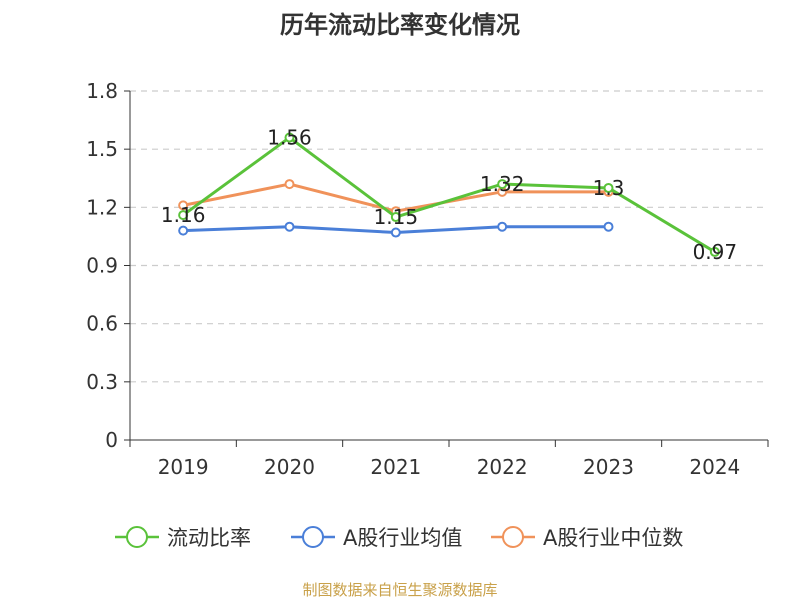 This screenshot has width=800, height=600. Describe the element at coordinates (714, 467) in the screenshot. I see `x-tick-label: 2024` at that location.